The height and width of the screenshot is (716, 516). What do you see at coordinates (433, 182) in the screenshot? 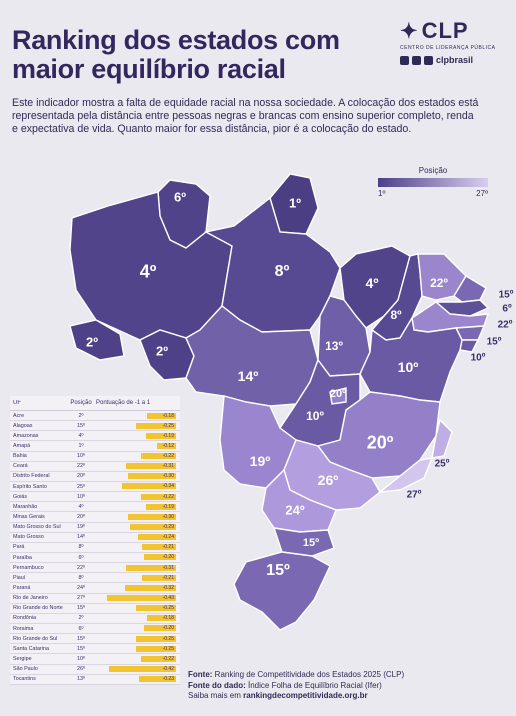
I see `legend: Posição 1º 27º` at bounding box center [433, 182].